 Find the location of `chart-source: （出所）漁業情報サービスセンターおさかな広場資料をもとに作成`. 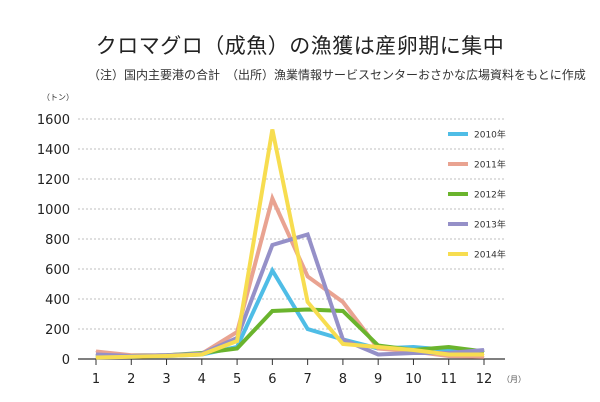

chart-source: （出所）漁業情報サービスセンターおさかな広場資料をもとに作成 is located at coordinates (406, 75).